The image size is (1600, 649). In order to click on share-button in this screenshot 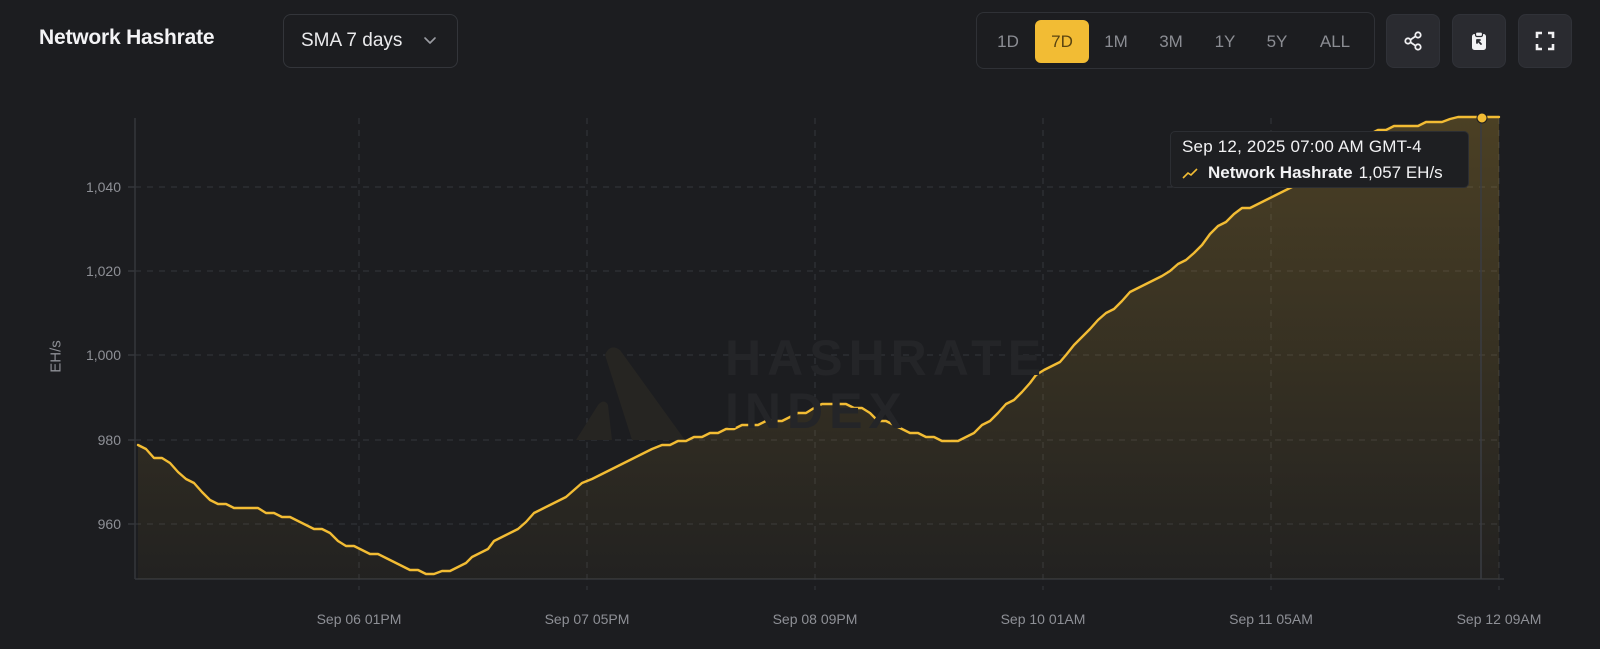, I will do `click(1413, 41)`.